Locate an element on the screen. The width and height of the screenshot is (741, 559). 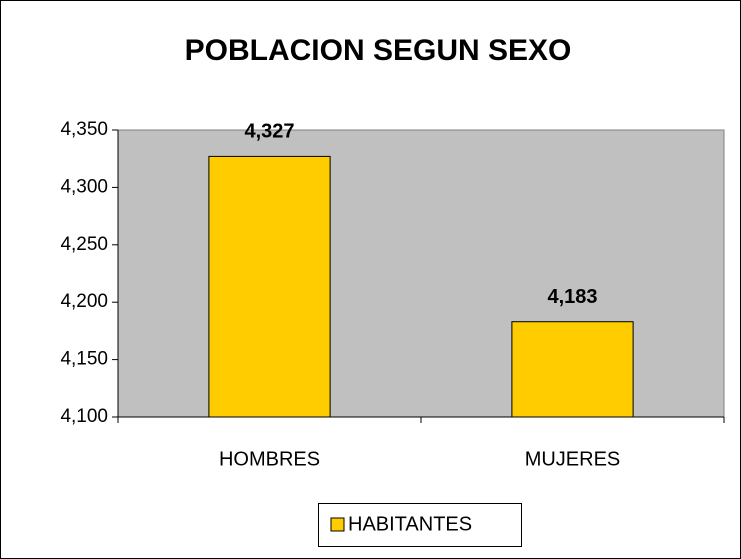
y-tick-label: 4,250 is located at coordinates (84, 244).